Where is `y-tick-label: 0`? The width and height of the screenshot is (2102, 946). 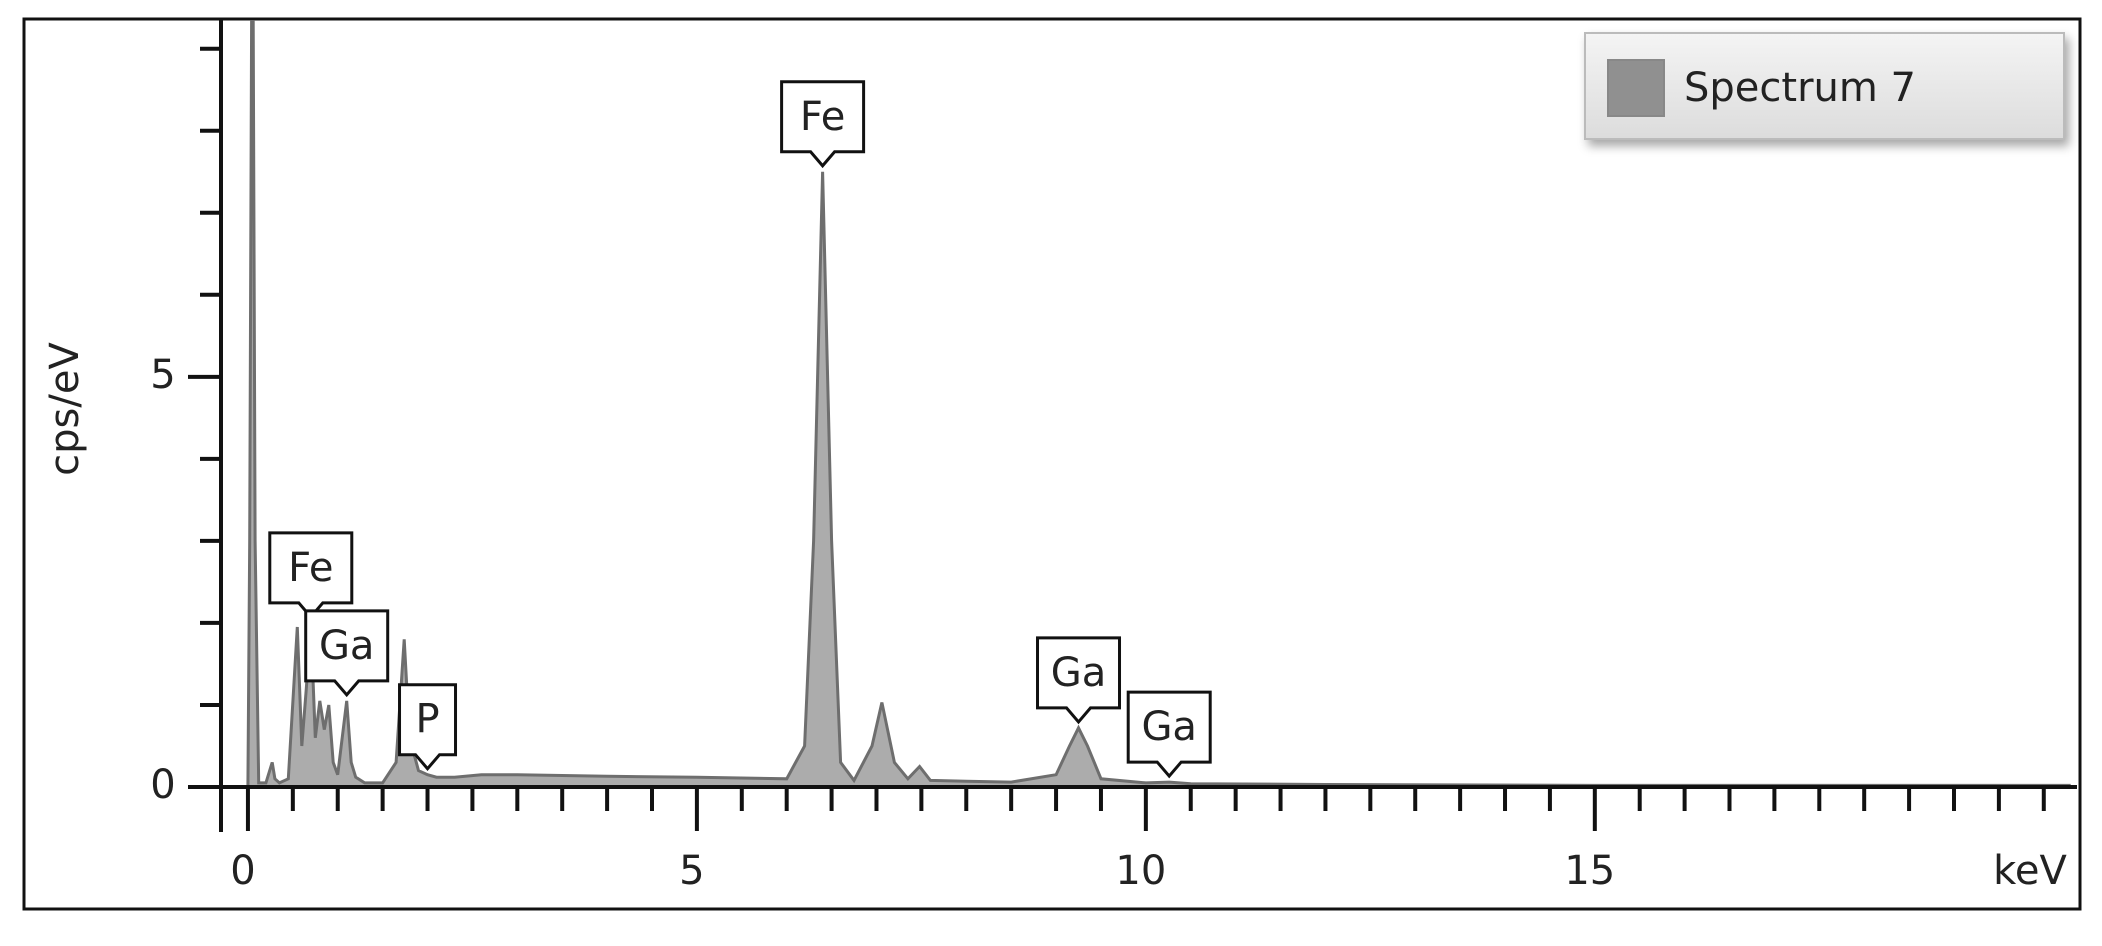 y-tick-label: 0 is located at coordinates (162, 785).